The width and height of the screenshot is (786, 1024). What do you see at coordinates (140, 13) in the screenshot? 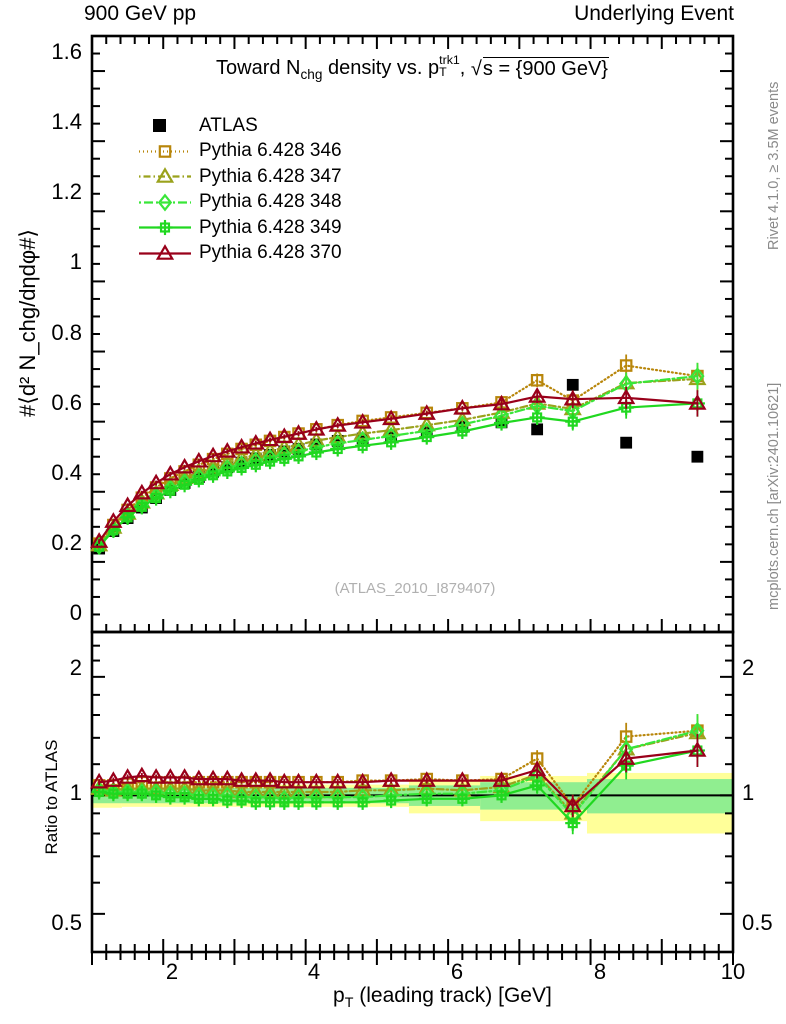
I see `header-left-beam-label: 900 GeV pp` at bounding box center [140, 13].